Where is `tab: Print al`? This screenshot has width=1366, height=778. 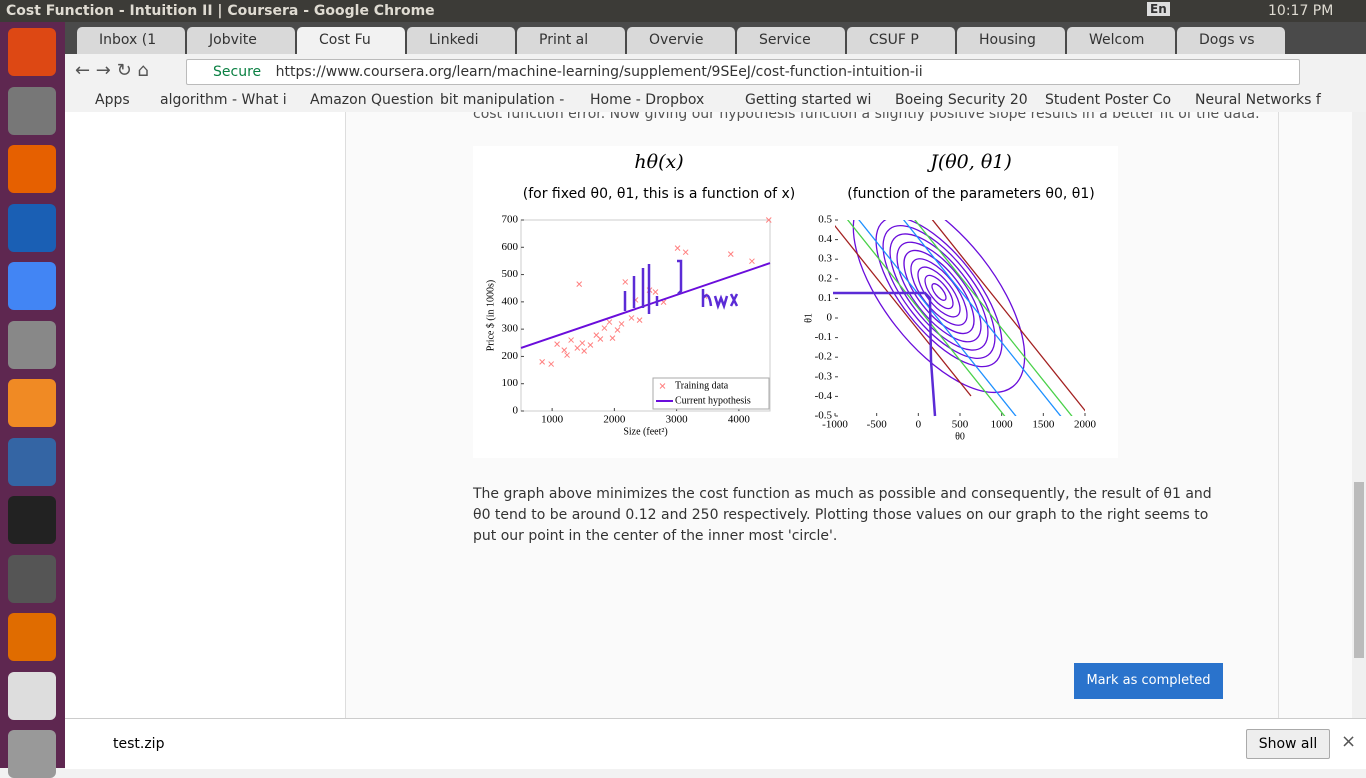
tab: Print al is located at coordinates (571, 40).